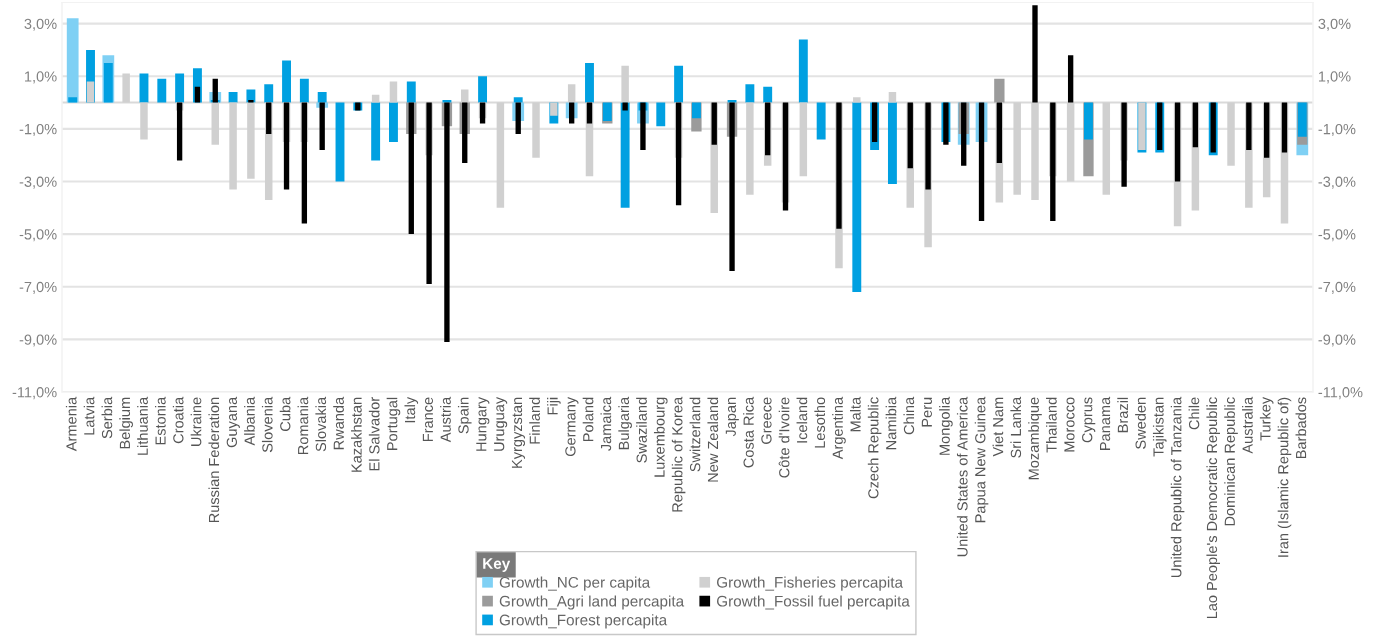  What do you see at coordinates (1089, 420) in the screenshot?
I see `x-tick-label: Cyprus` at bounding box center [1089, 420].